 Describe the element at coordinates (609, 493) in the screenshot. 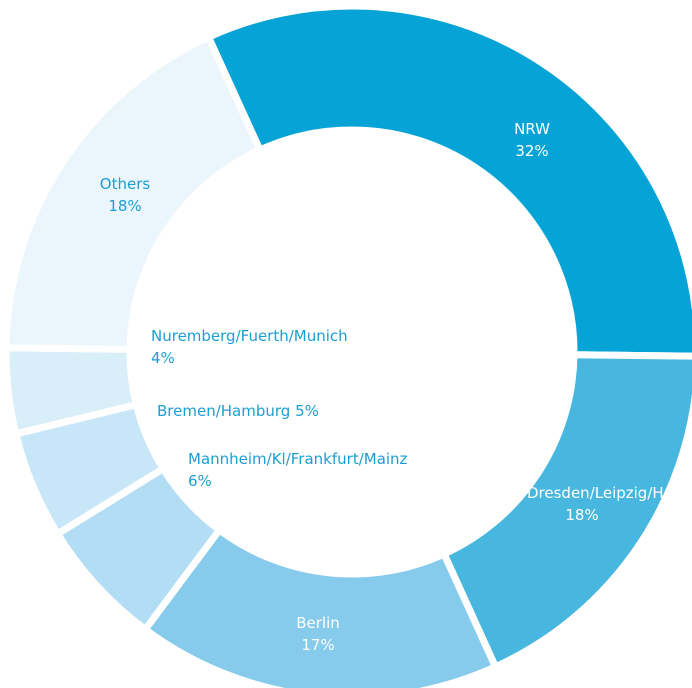

I see `category-label: Dresden/Leipzig/Halle` at that location.